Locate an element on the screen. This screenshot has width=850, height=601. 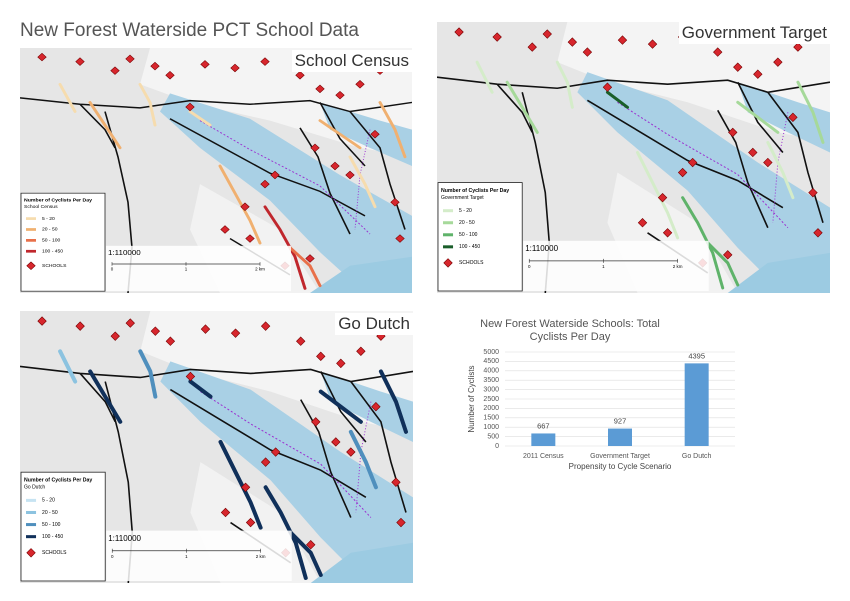
legend-label: 100 - 450 is located at coordinates (52, 252).